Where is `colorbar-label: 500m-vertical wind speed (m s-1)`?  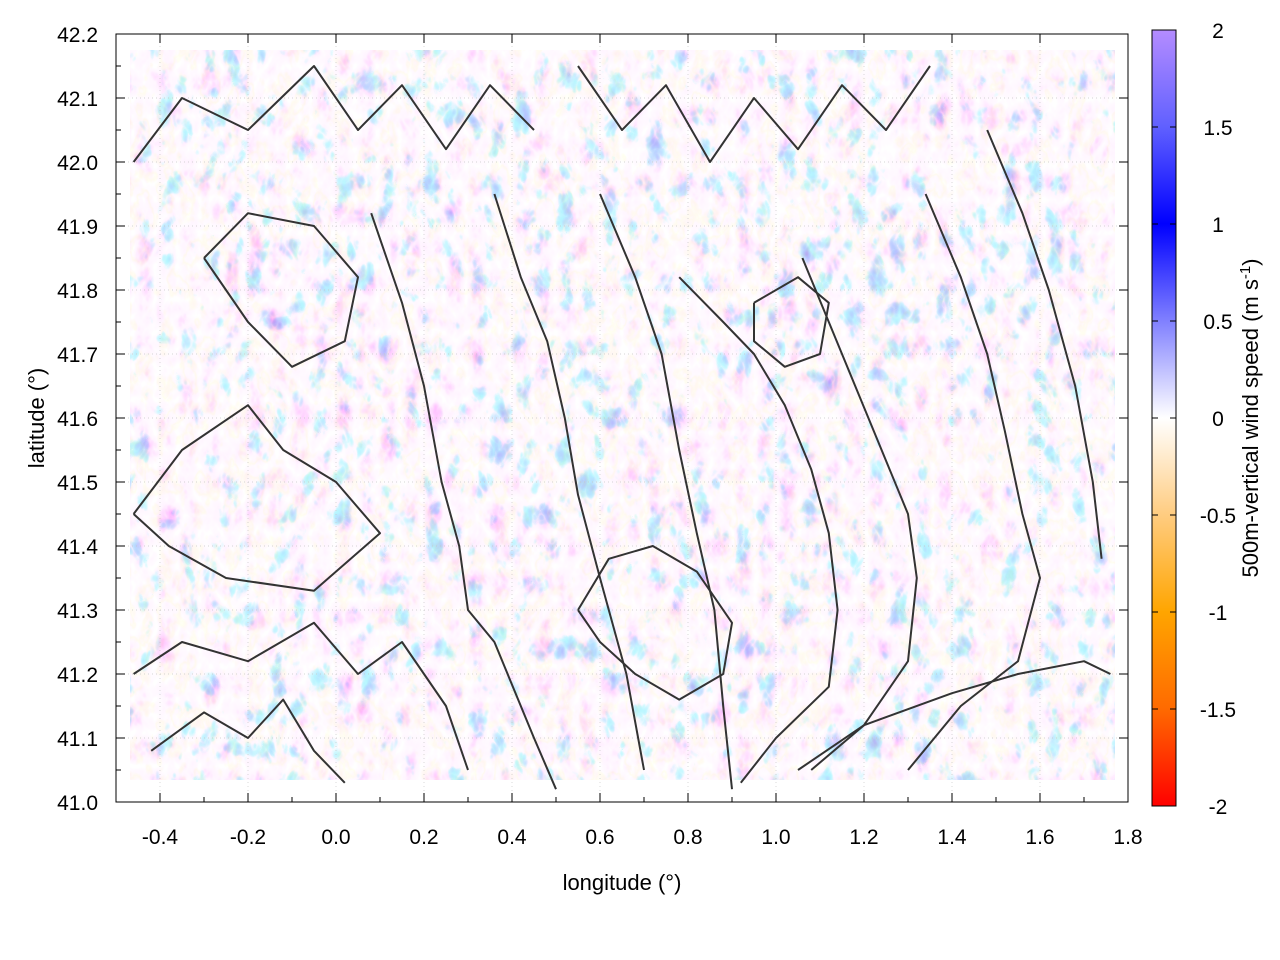 colorbar-label: 500m-vertical wind speed (m s-1) is located at coordinates (1250, 417).